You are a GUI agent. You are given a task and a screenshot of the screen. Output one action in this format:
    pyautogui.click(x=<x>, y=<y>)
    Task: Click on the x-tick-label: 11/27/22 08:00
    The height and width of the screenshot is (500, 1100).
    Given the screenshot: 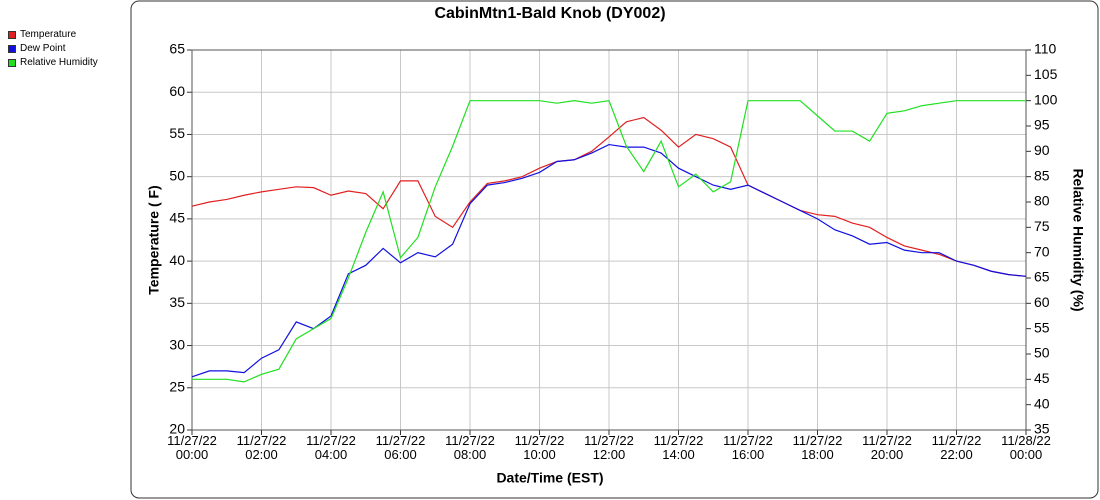 What is the action you would take?
    pyautogui.click(x=470, y=447)
    